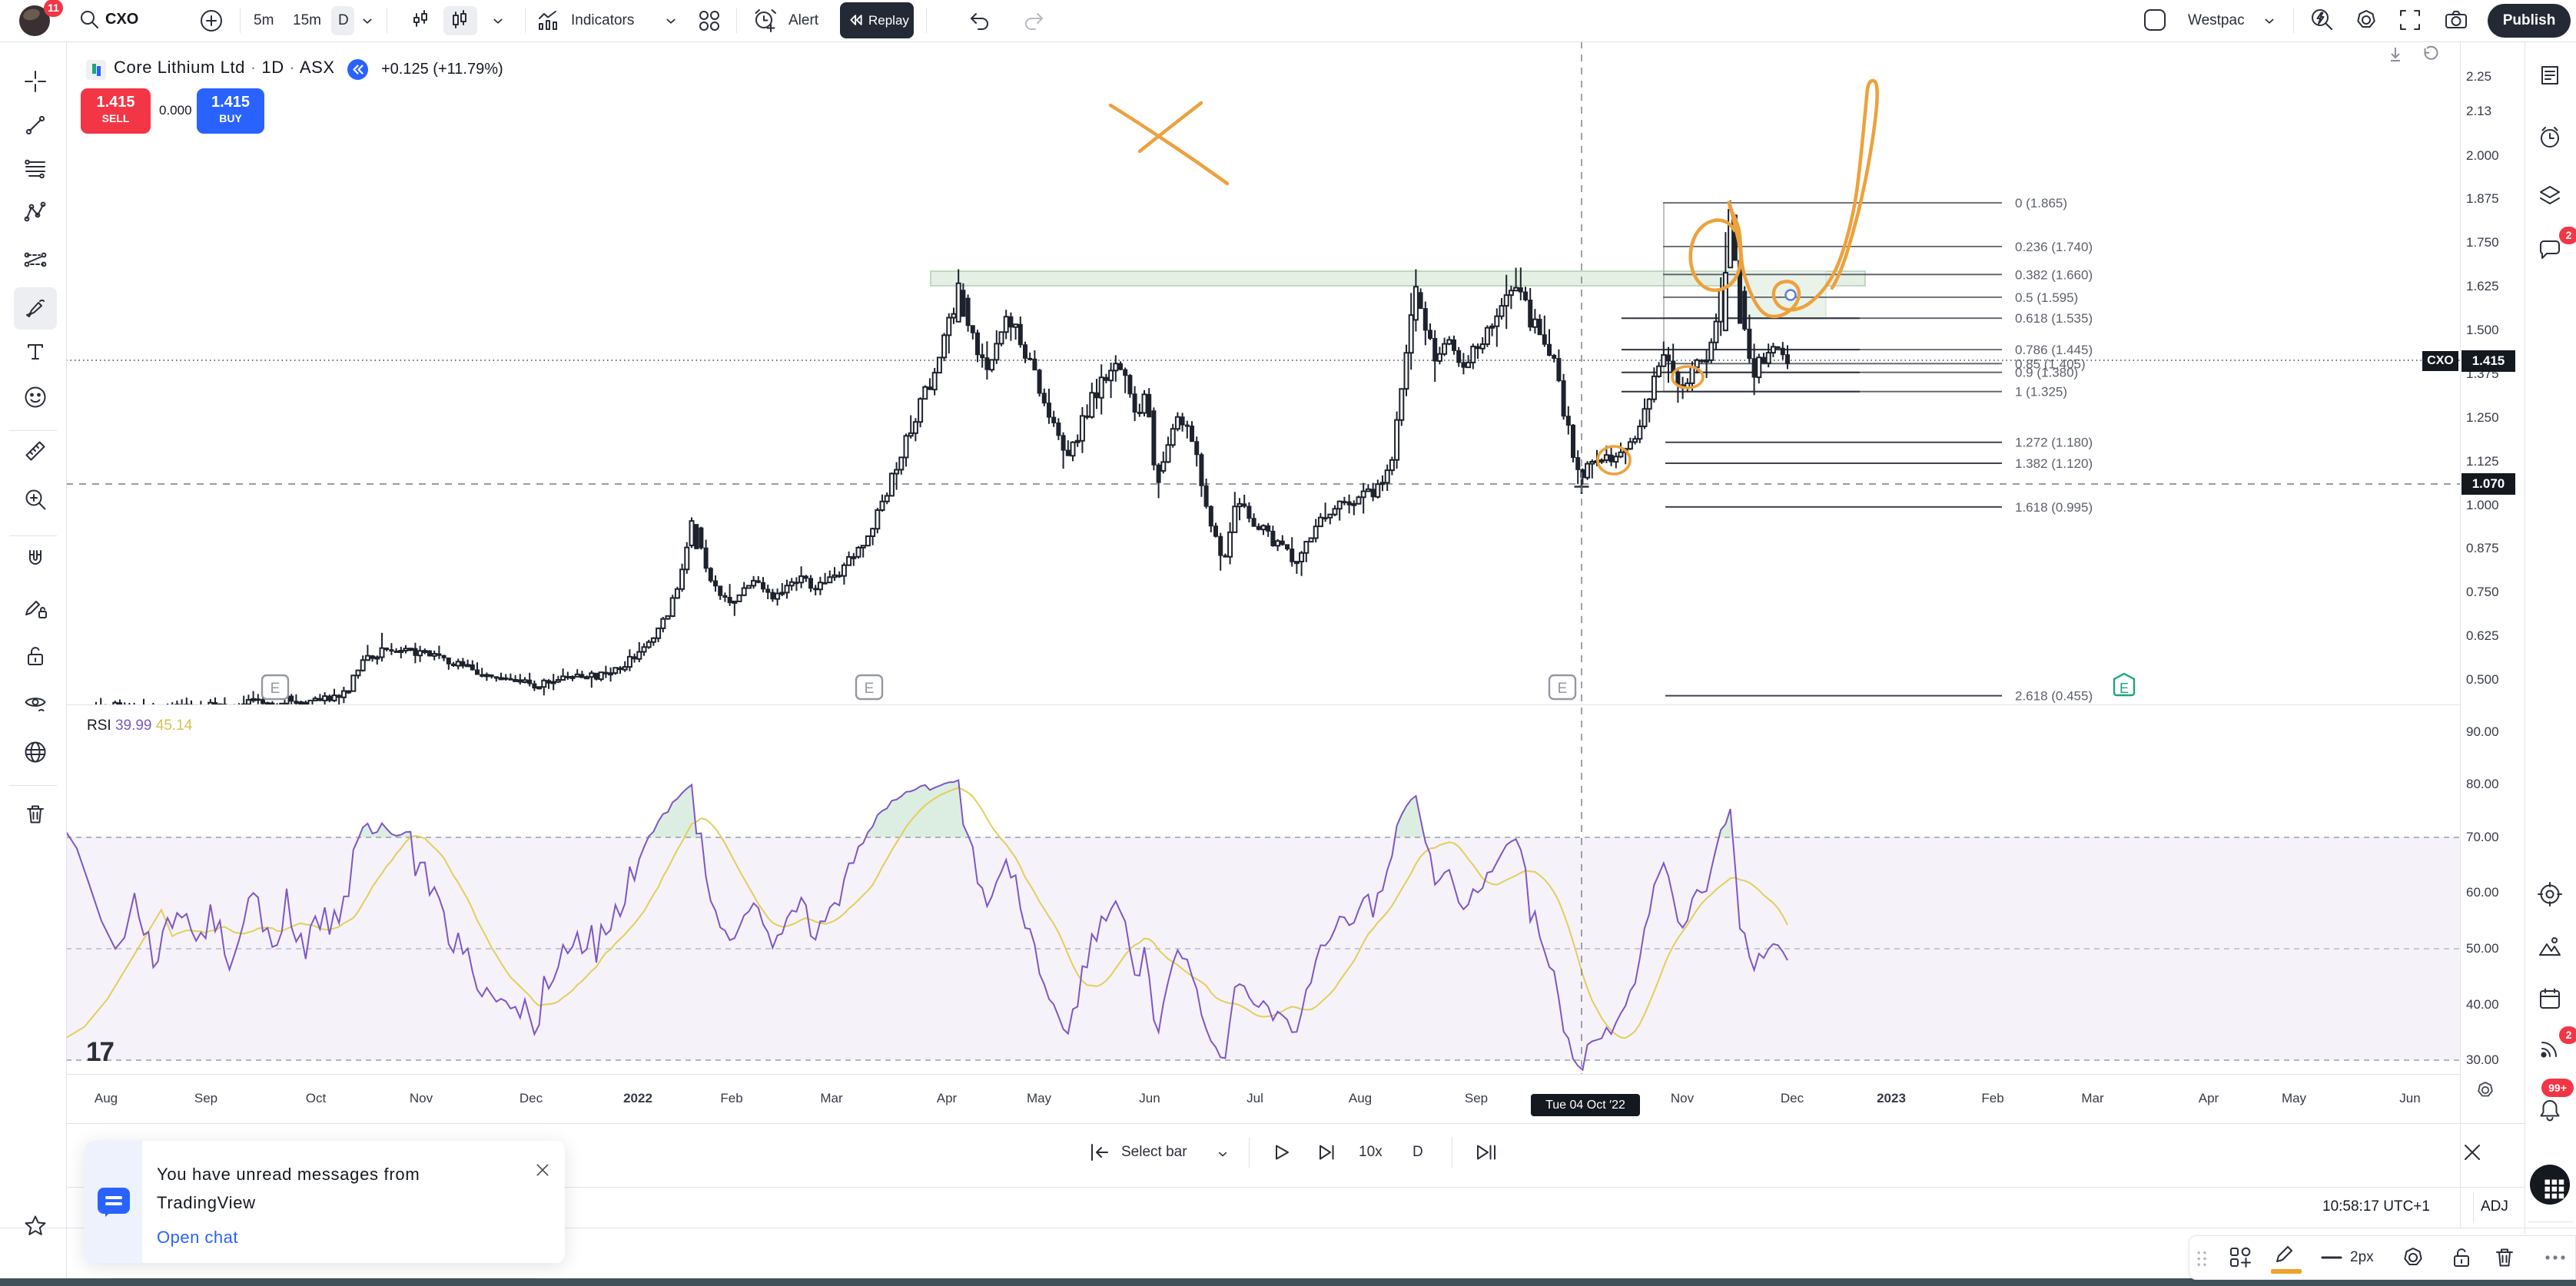  Describe the element at coordinates (2054, 350) in the screenshot. I see `svg-text: 0.786 (1.445)` at that location.